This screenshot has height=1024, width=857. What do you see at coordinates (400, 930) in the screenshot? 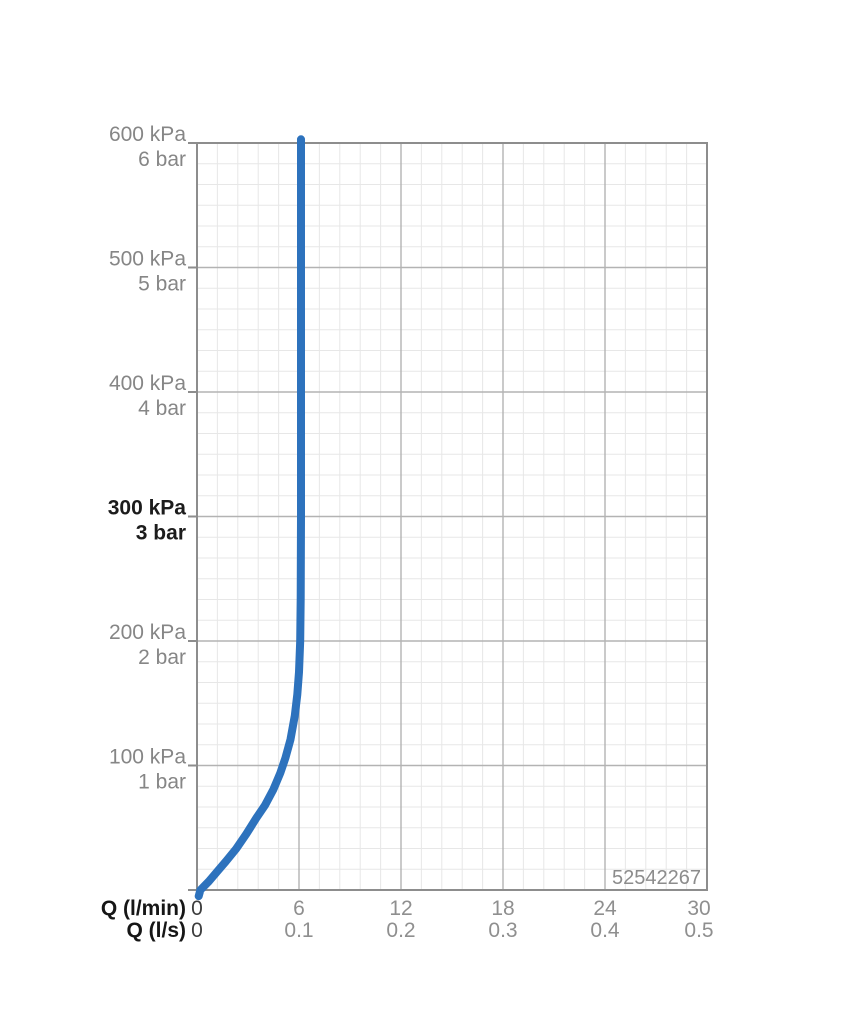
I see `x-axis-tick-label-ls: 0.2` at bounding box center [400, 930].